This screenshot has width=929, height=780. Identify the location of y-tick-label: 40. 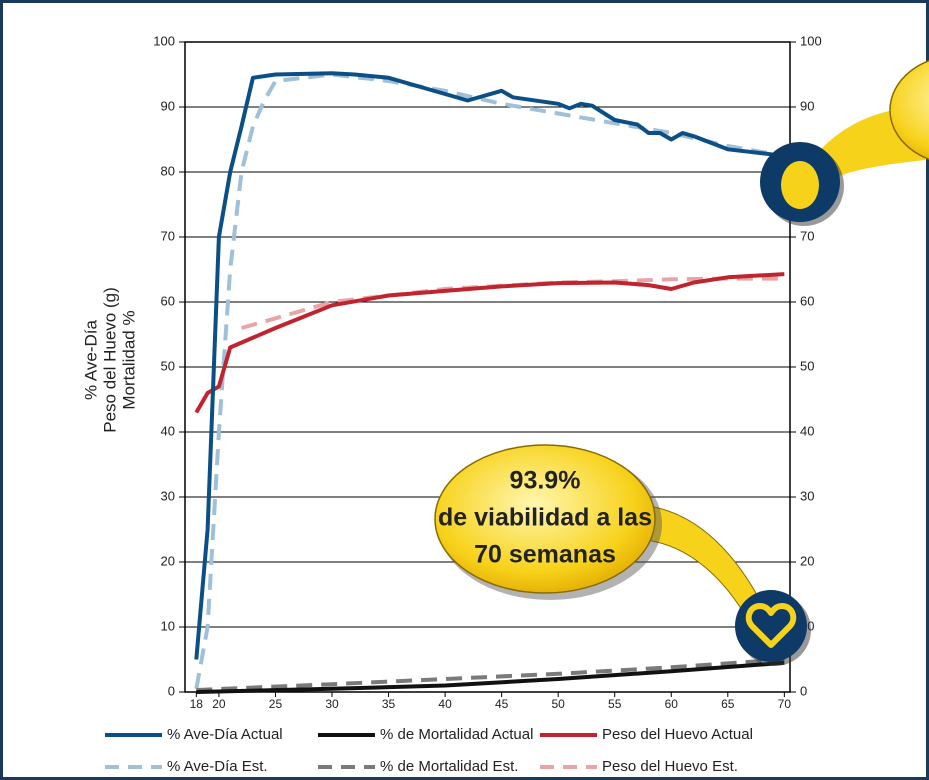
(168, 430).